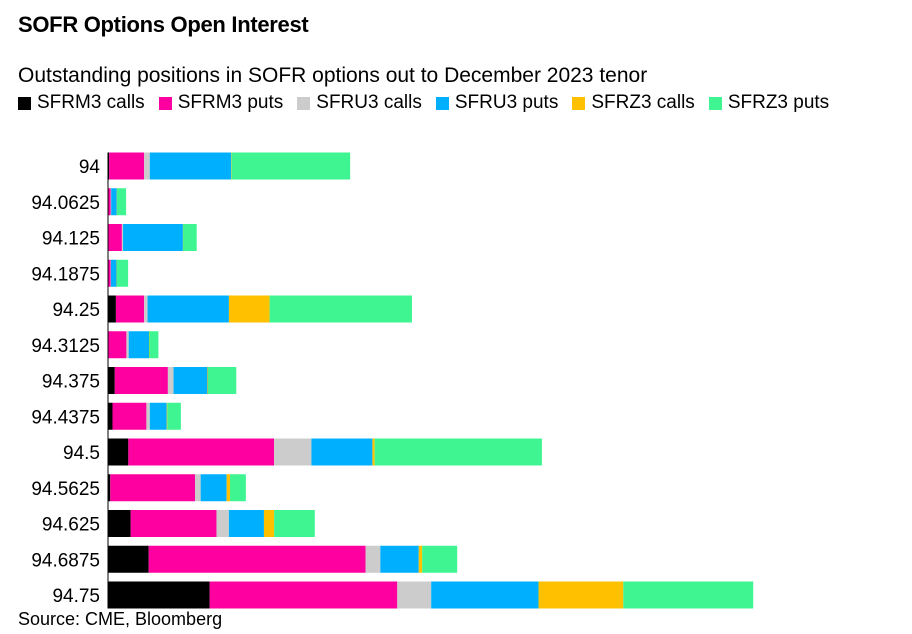 Image resolution: width=912 pixels, height=634 pixels. I want to click on category-label: 94.125, so click(71, 239).